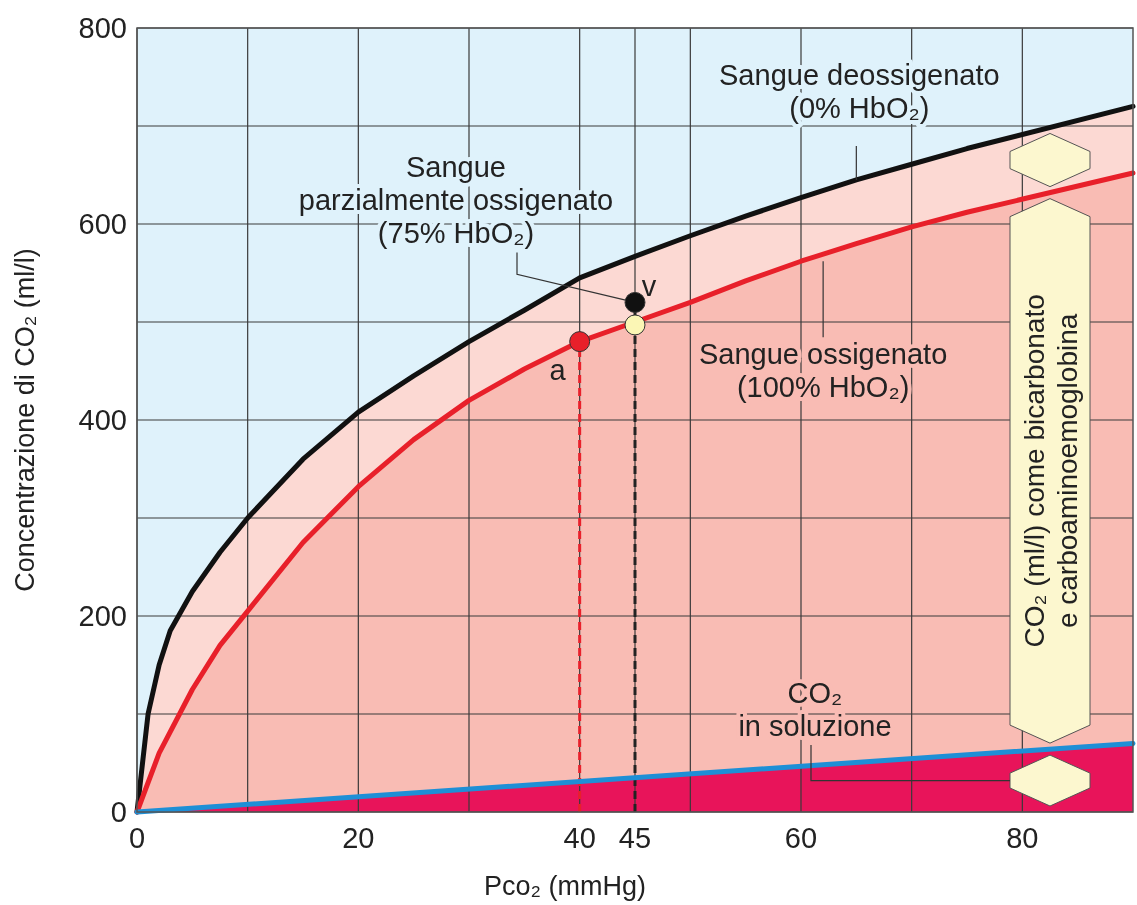 The image size is (1137, 905). Describe the element at coordinates (815, 709) in the screenshot. I see `annotation: CO₂ in soluzione` at that location.